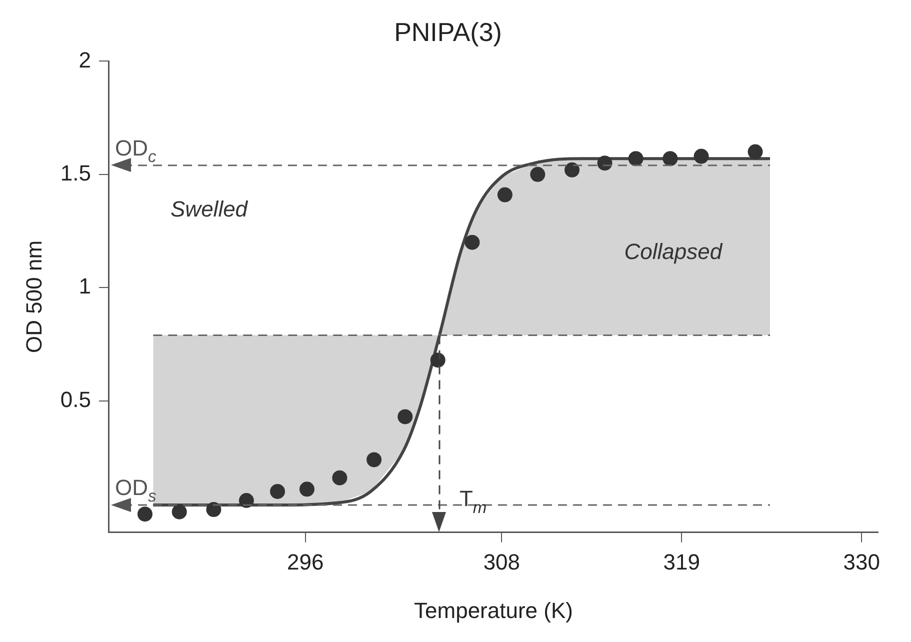 Image resolution: width=911 pixels, height=642 pixels. What do you see at coordinates (305, 561) in the screenshot?
I see `x-tick-label: 296` at bounding box center [305, 561].